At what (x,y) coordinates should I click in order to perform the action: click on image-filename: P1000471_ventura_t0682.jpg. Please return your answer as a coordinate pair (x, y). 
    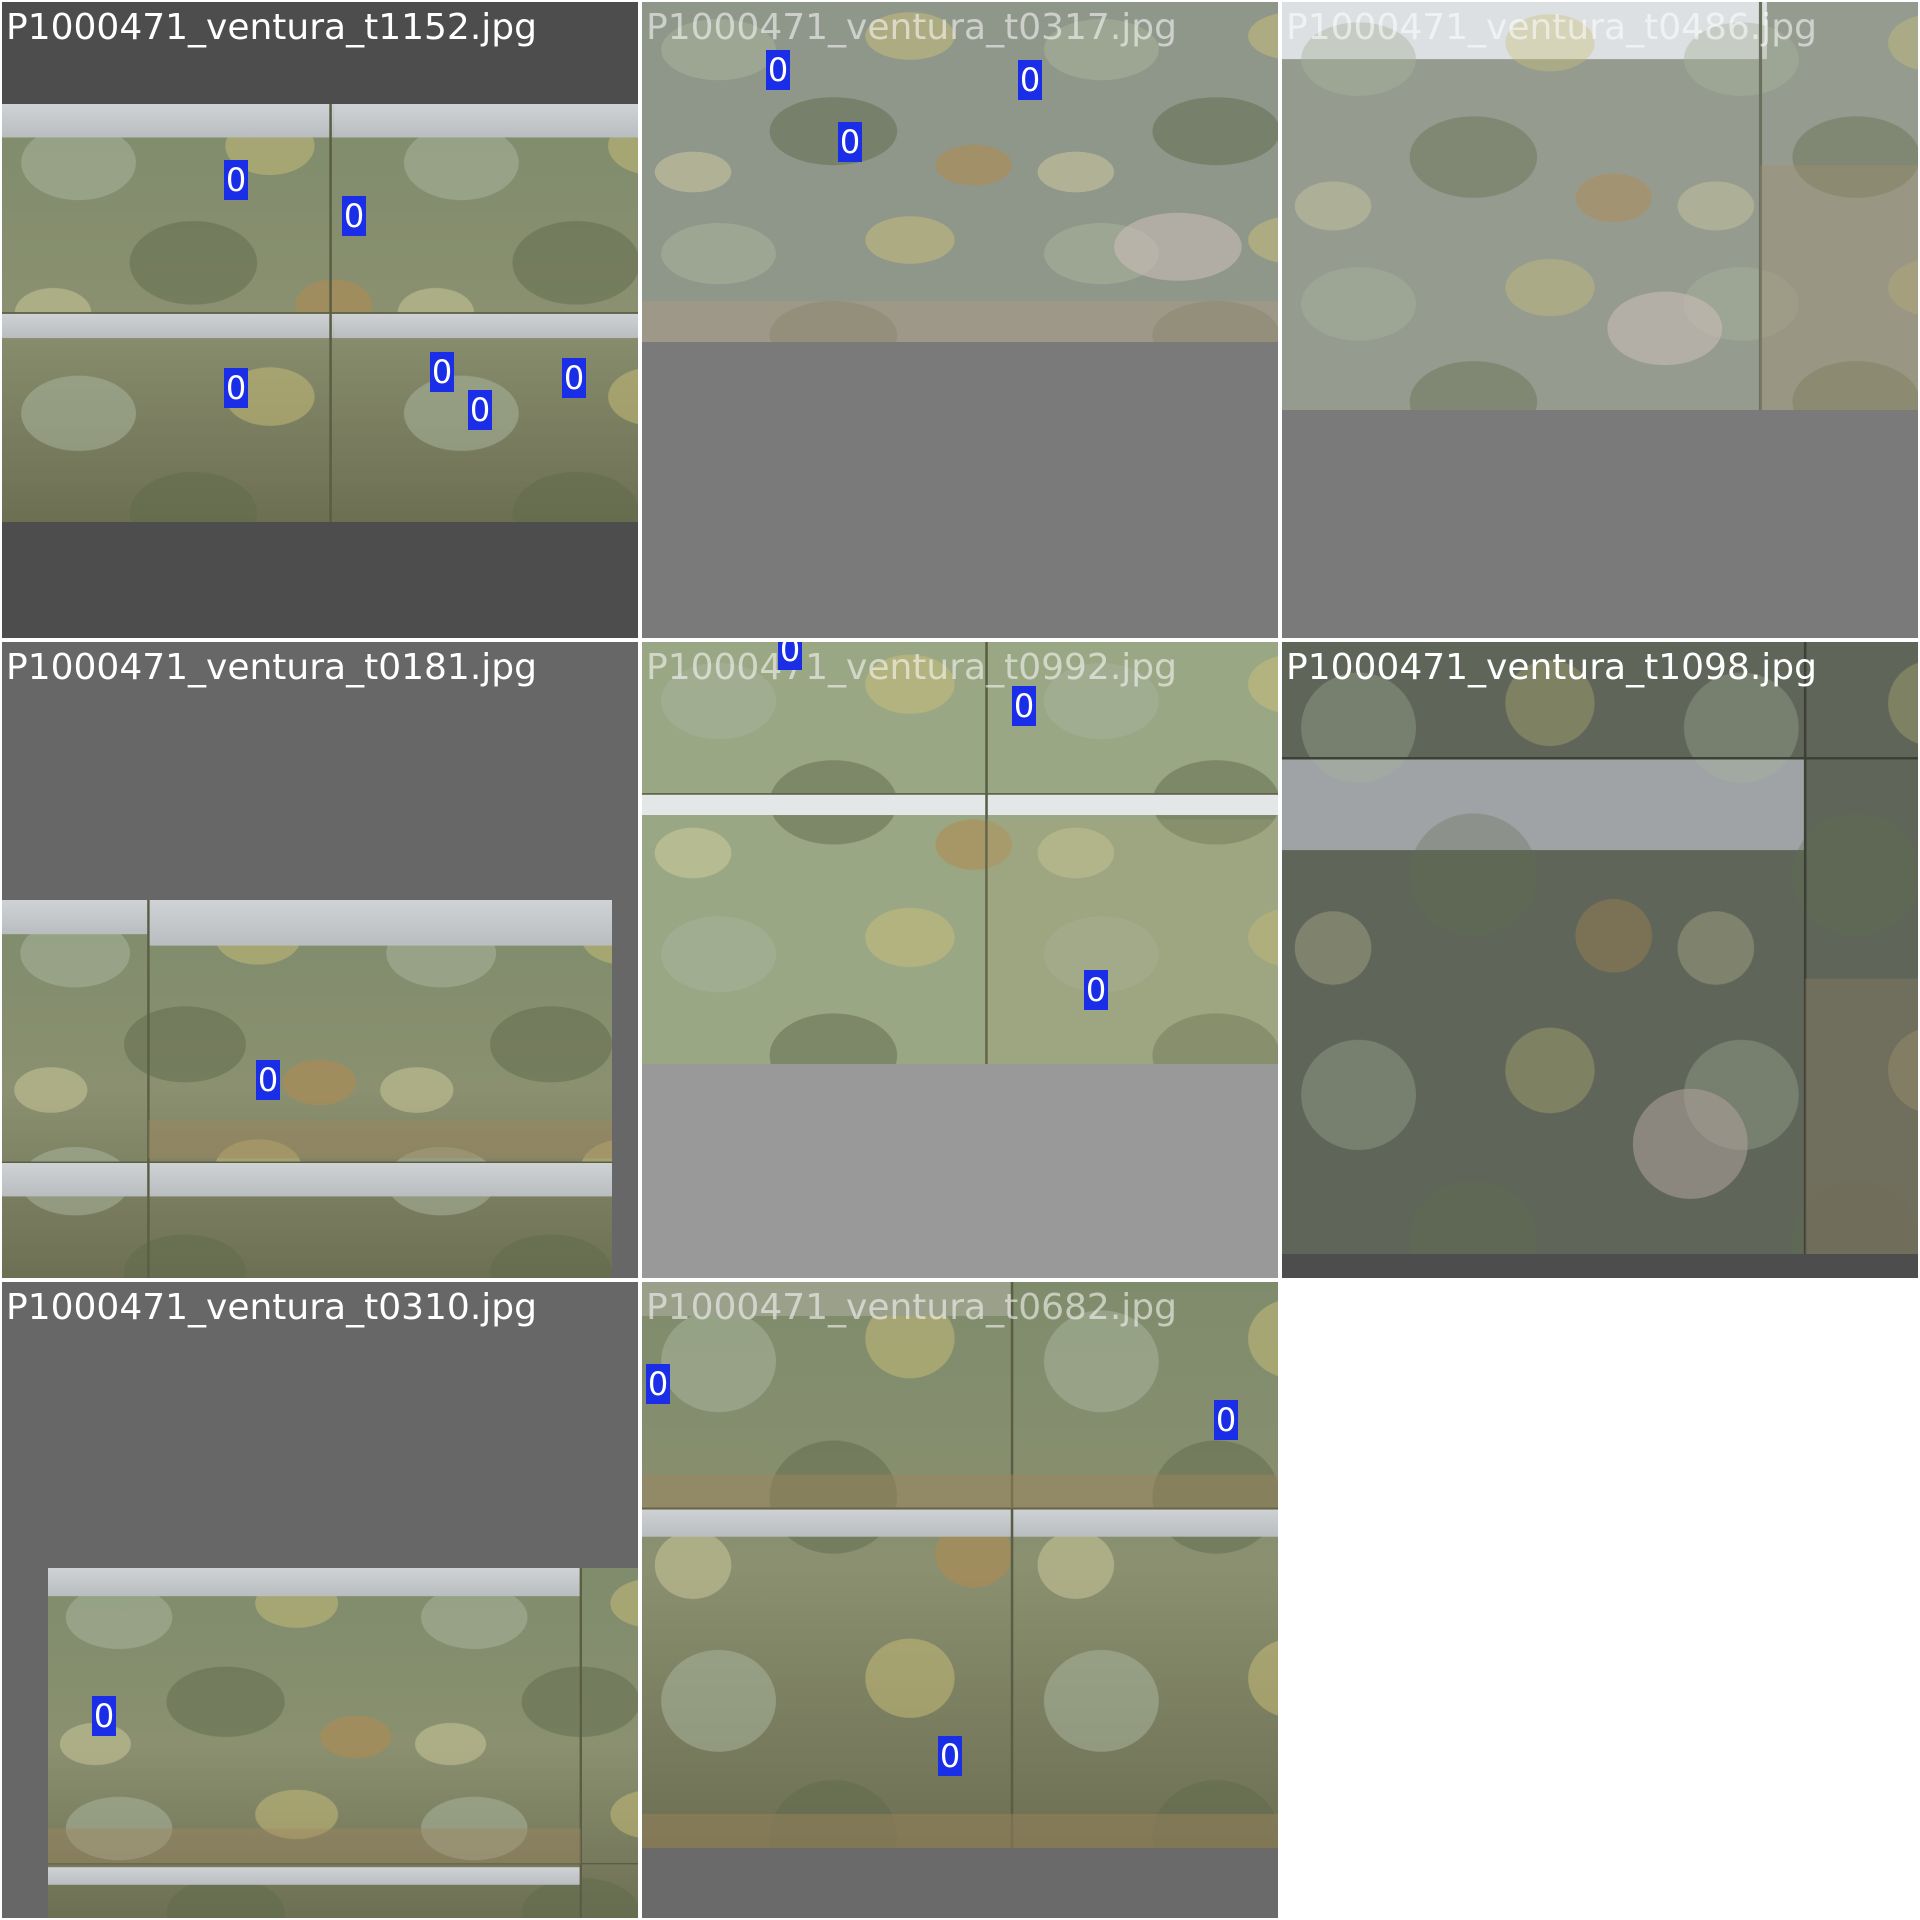
    Looking at the image, I should click on (911, 1307).